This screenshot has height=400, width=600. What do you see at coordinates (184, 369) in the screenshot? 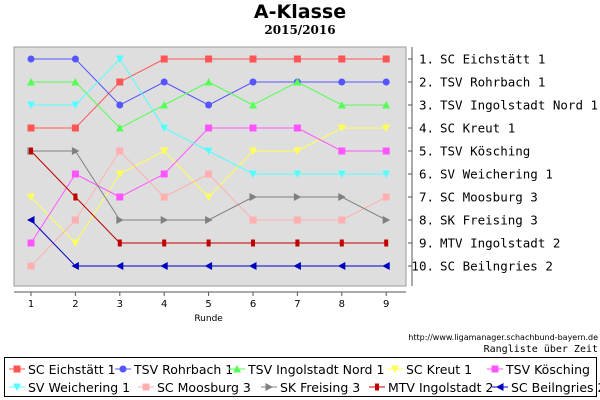
I see `legend-label-2: TSV Rohrbach 1` at bounding box center [184, 369].